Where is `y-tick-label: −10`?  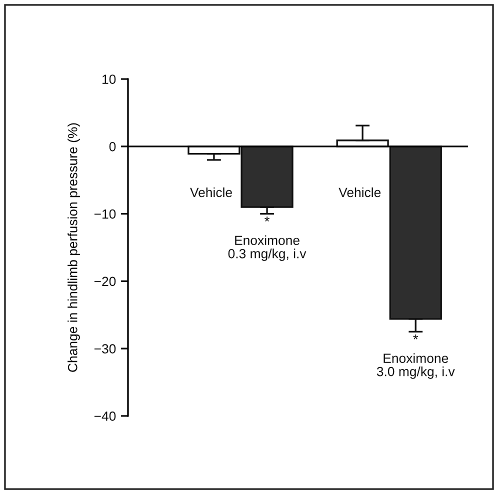 y-tick-label: −10 is located at coordinates (105, 214).